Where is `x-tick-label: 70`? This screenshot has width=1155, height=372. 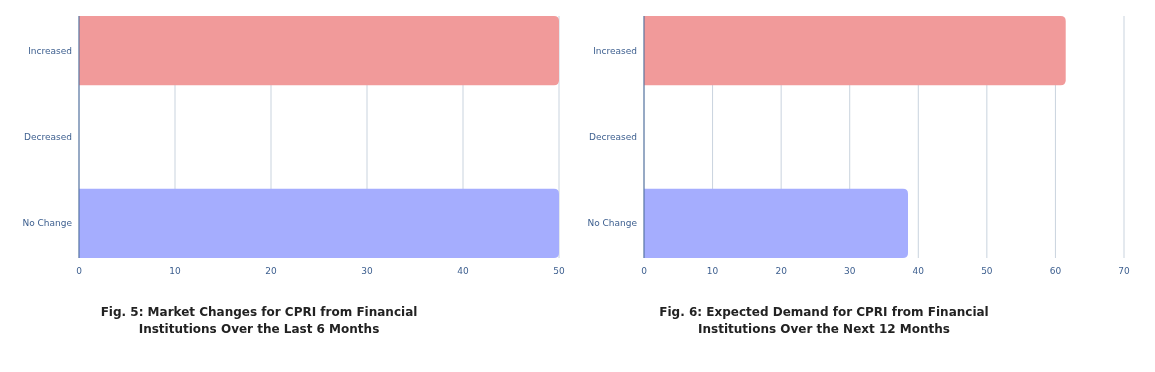
x-tick-label: 70 is located at coordinates (1124, 271).